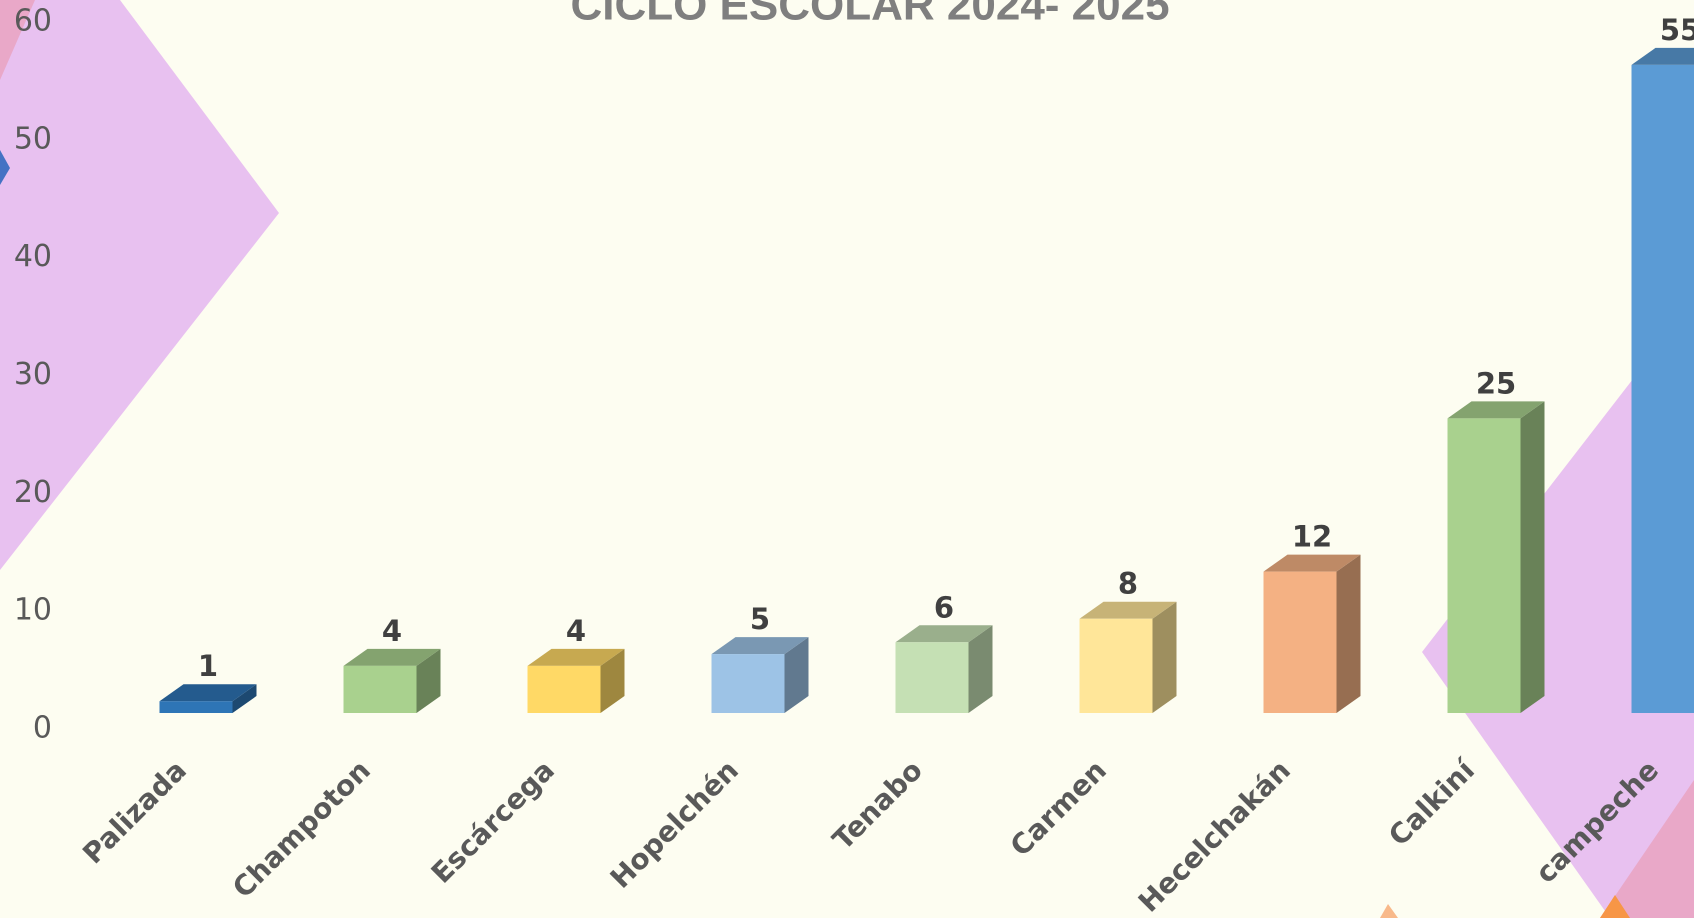  What do you see at coordinates (33, 610) in the screenshot?
I see `y-tick-label: 10` at bounding box center [33, 610].